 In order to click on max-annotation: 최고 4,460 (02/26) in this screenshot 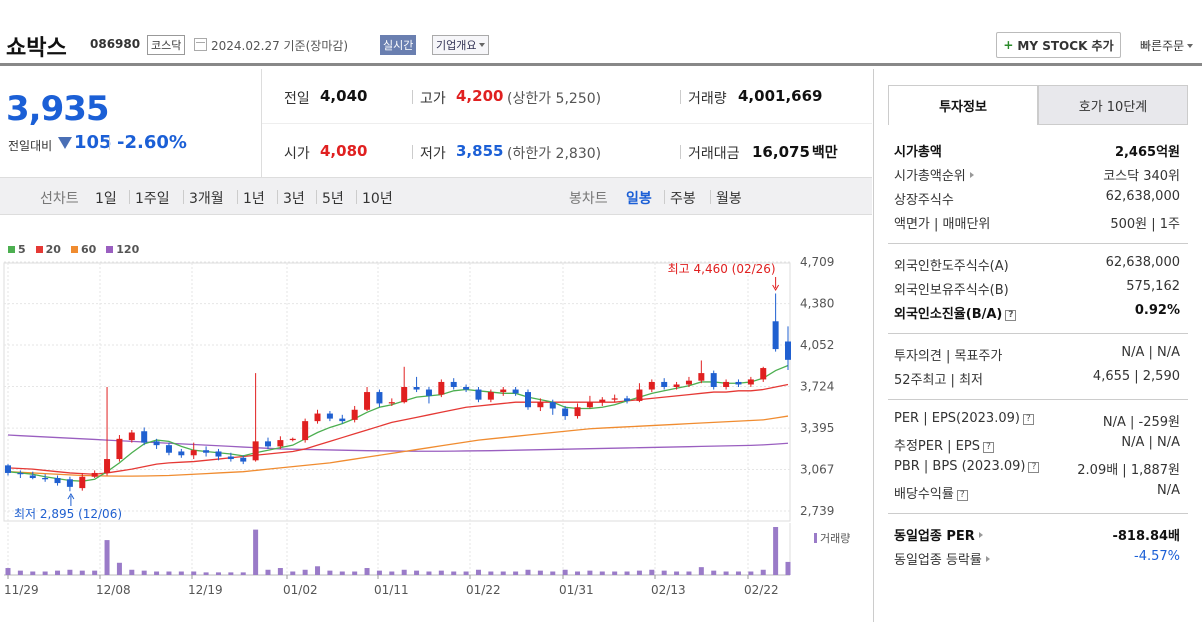, I will do `click(722, 269)`.